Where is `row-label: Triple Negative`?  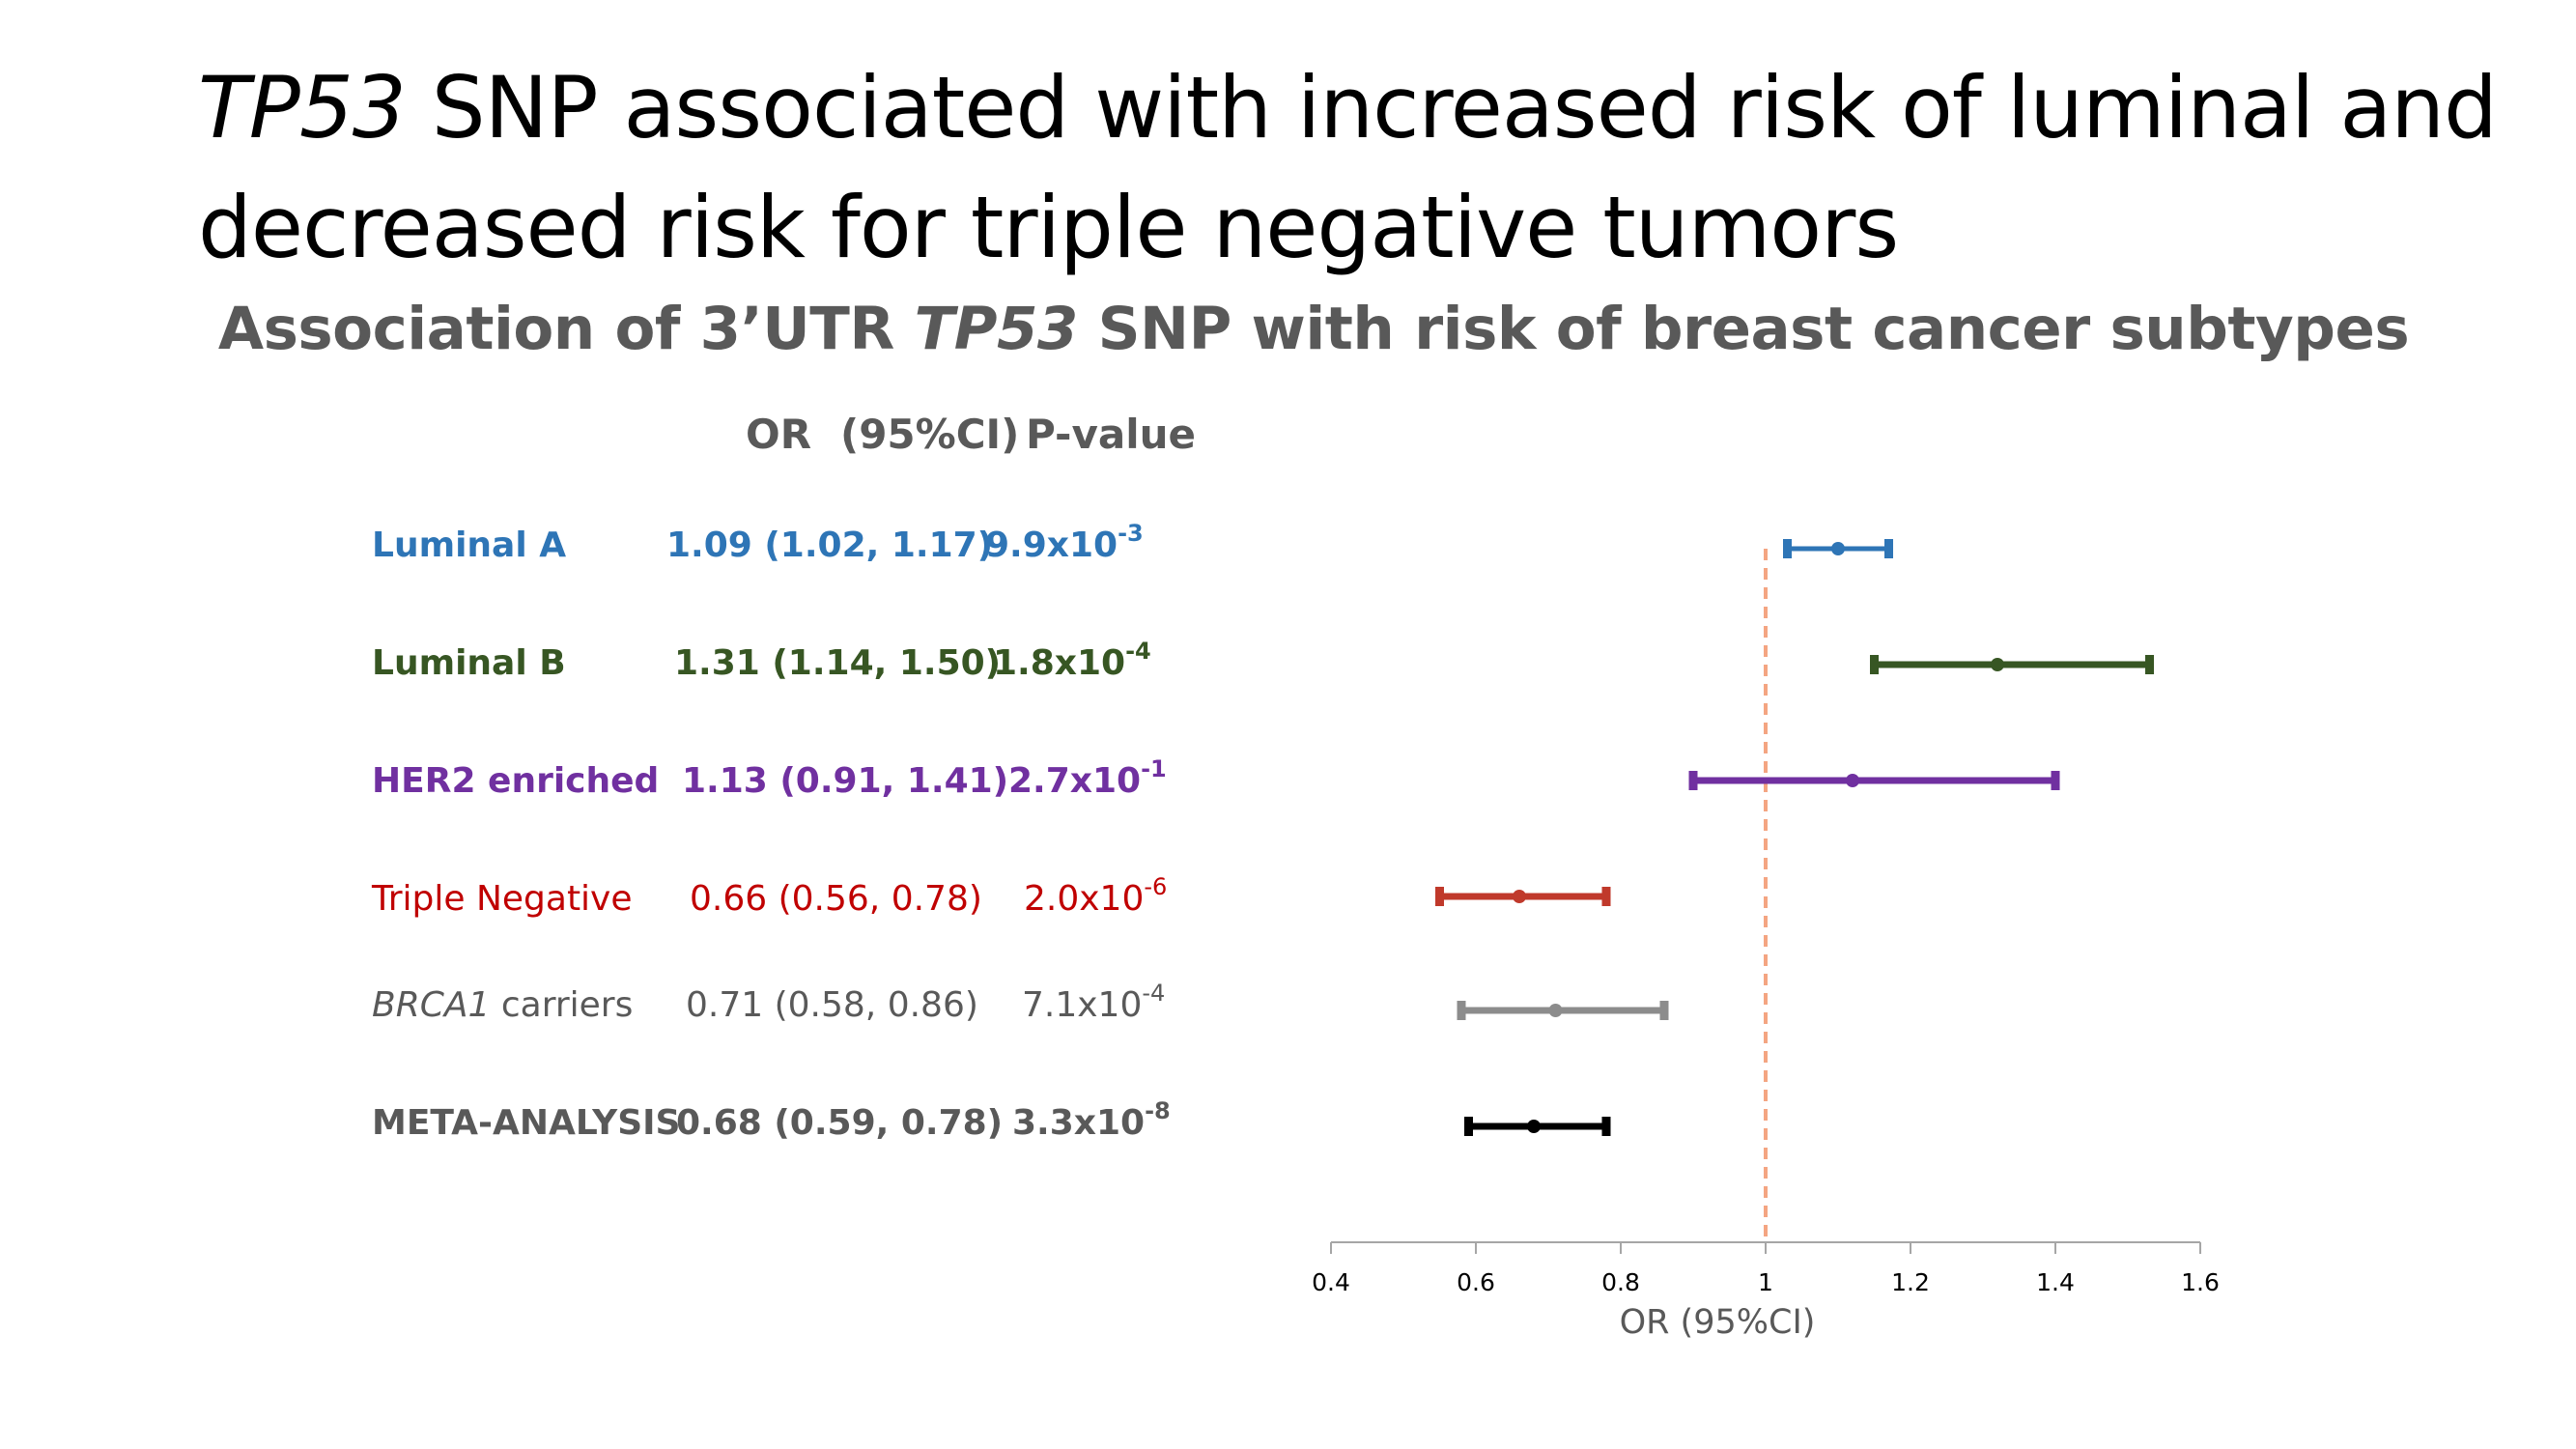
row-label: Triple Negative is located at coordinates (502, 899).